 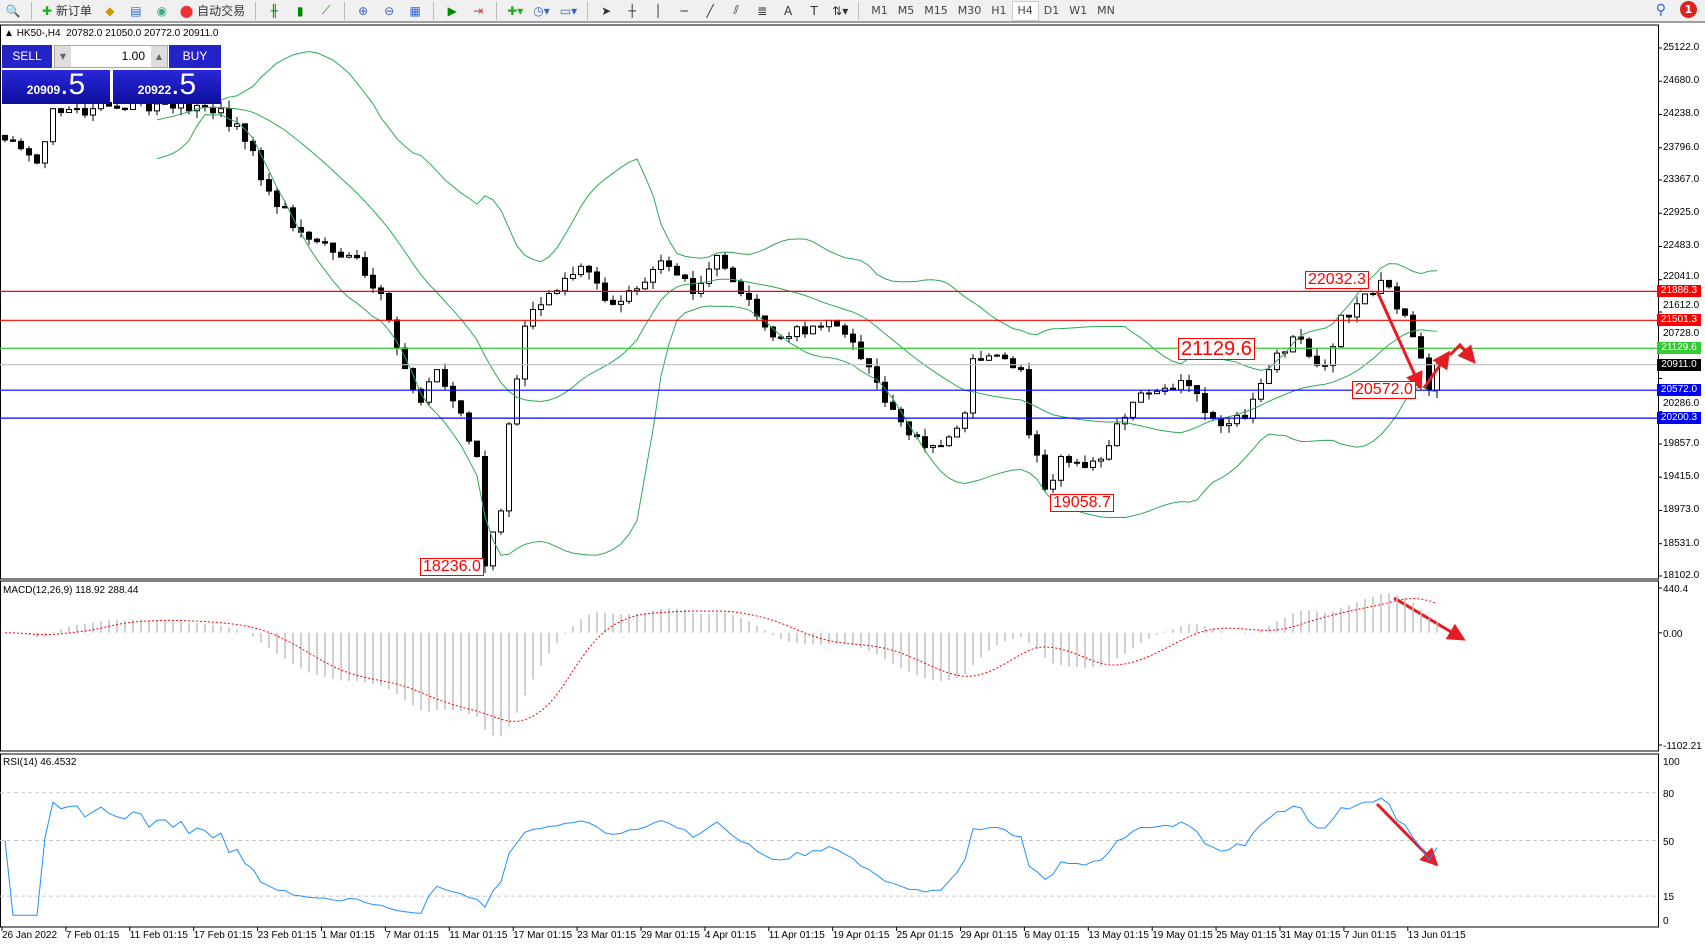 I want to click on buy-price: 20922.5, so click(x=167, y=87).